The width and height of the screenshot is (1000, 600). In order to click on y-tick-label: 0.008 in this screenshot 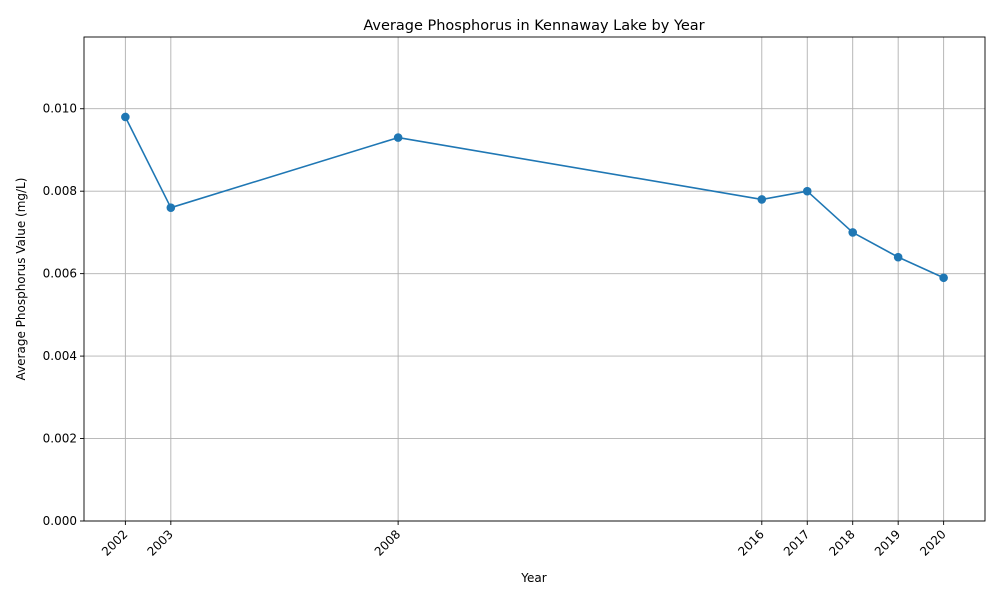, I will do `click(60, 191)`.